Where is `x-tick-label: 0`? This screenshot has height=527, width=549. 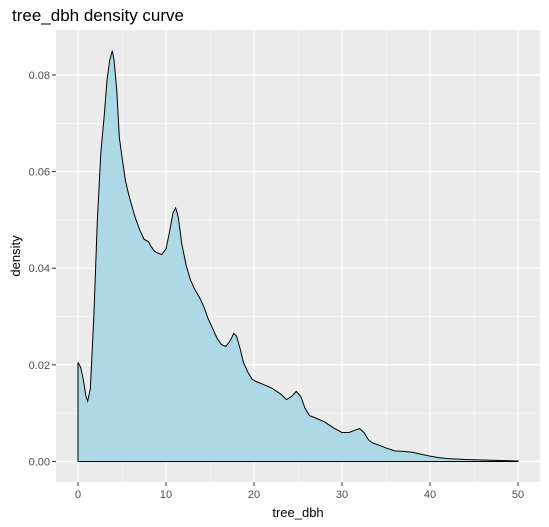 x-tick-label: 0 is located at coordinates (78, 495).